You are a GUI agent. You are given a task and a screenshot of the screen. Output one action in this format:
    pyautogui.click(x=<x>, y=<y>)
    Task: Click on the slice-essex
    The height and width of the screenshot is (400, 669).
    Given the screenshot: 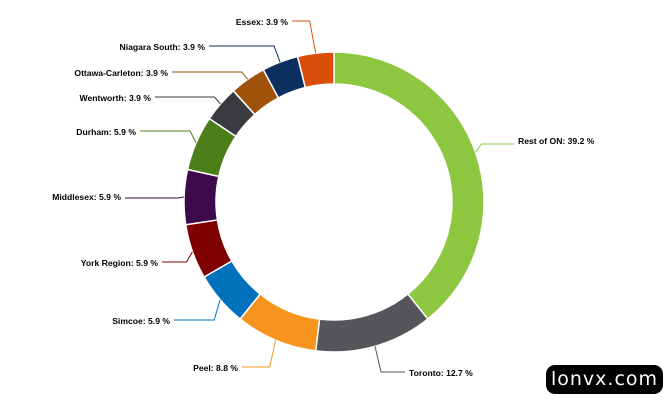 What is the action you would take?
    pyautogui.click(x=315, y=70)
    